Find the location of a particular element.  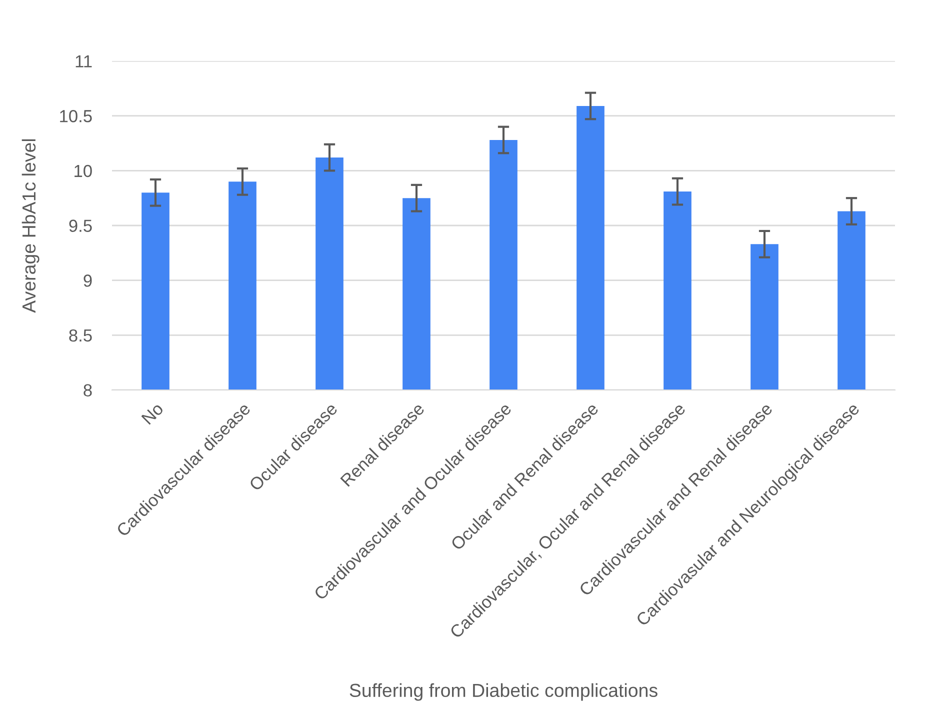

y-axis-title: Average HbA1c level is located at coordinates (31, 226).